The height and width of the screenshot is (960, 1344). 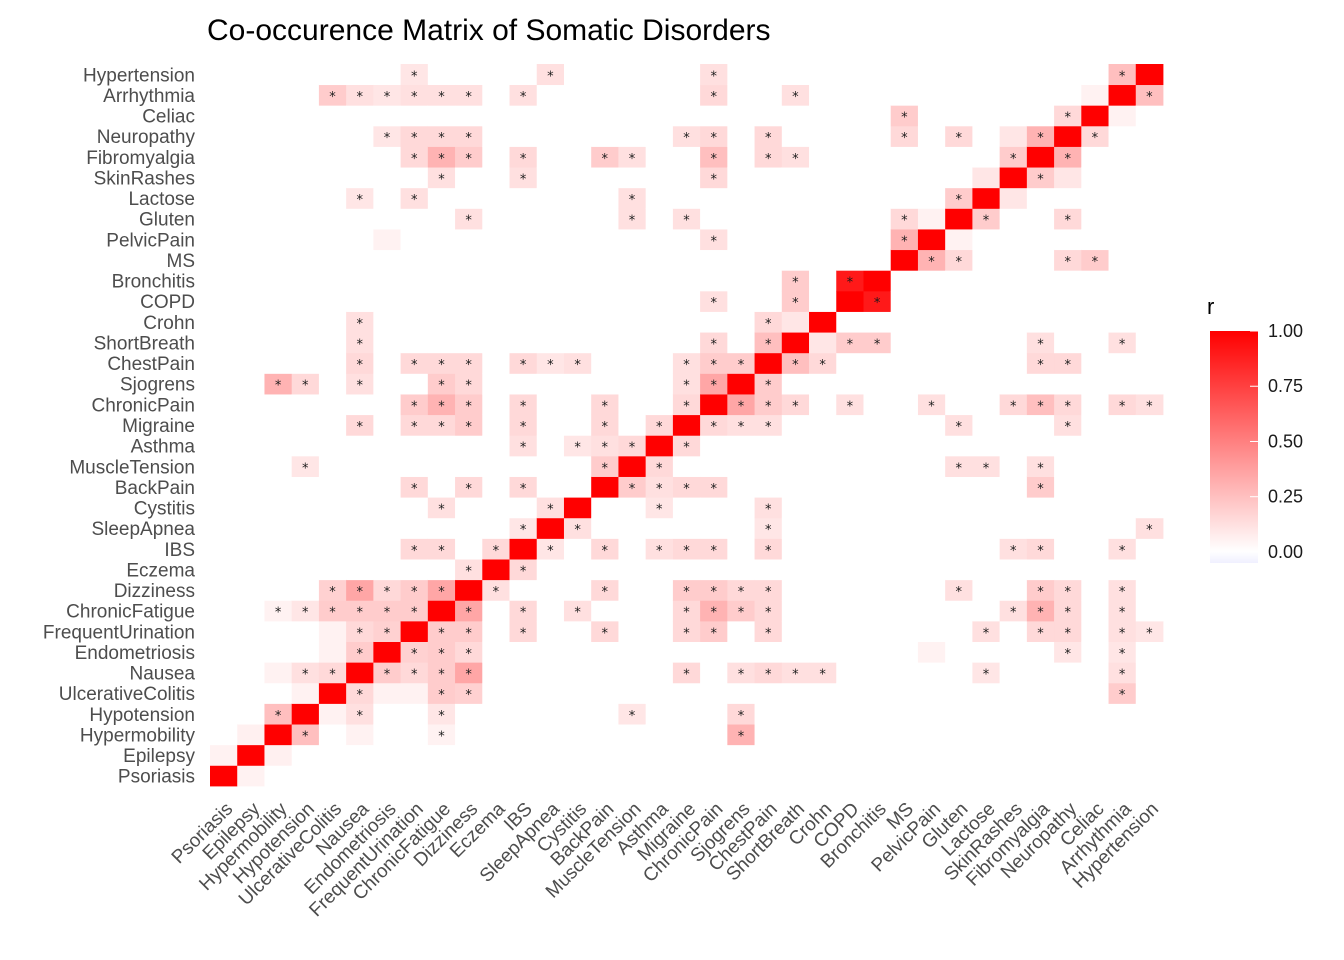 What do you see at coordinates (163, 447) in the screenshot?
I see `y-tick-label: Asthma` at bounding box center [163, 447].